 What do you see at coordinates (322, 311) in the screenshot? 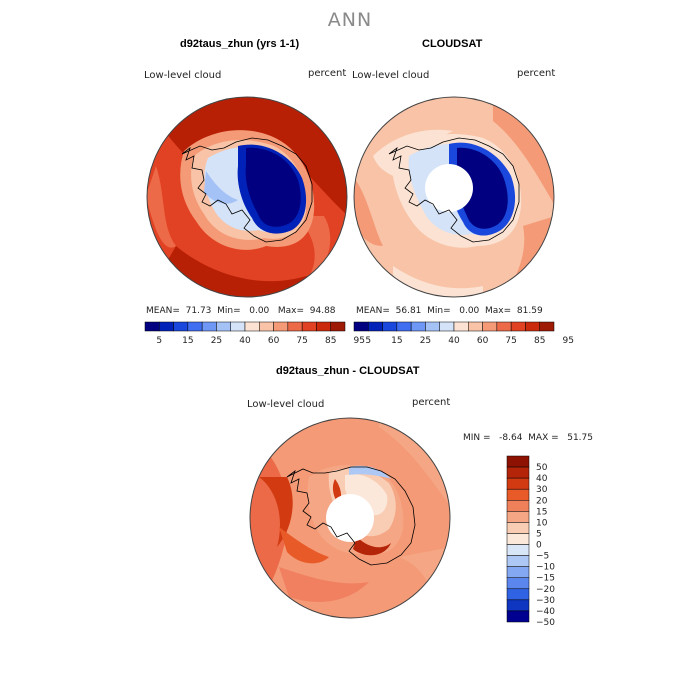
I see `panel1-max: 94.88` at bounding box center [322, 311].